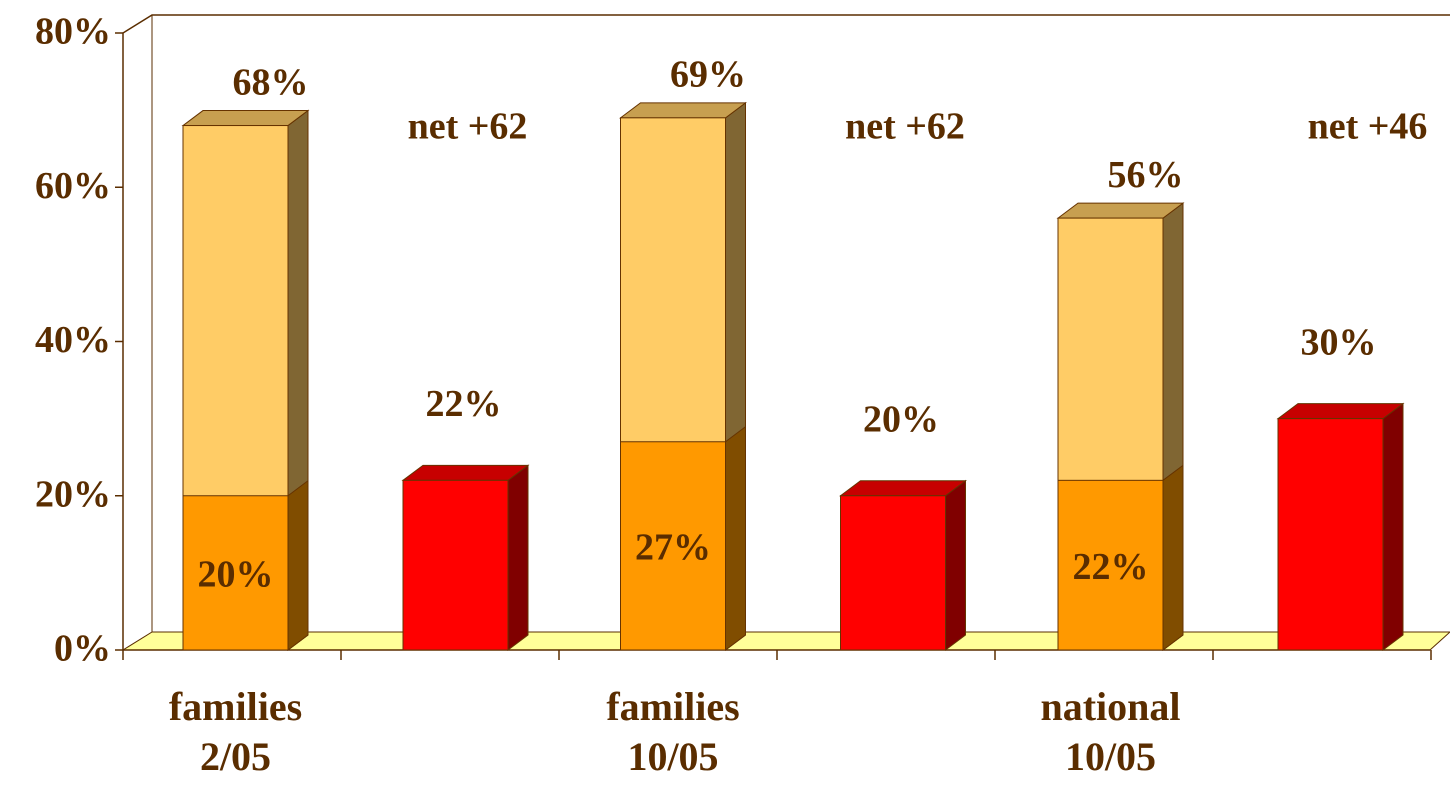 Image resolution: width=1450 pixels, height=794 pixels. I want to click on segment-label: 20%, so click(236, 575).